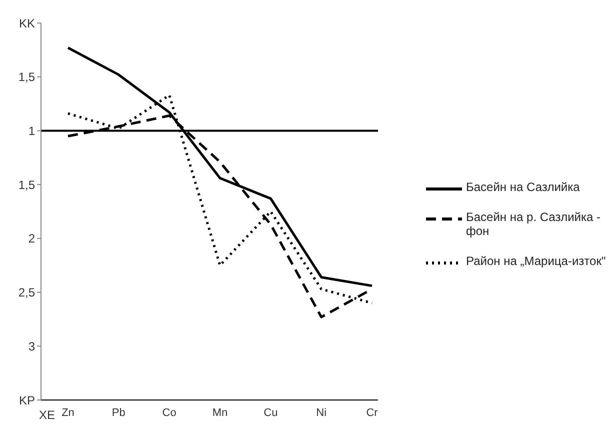 This screenshot has height=425, width=613. What do you see at coordinates (32, 131) in the screenshot?
I see `y-tick-label: 1` at bounding box center [32, 131].